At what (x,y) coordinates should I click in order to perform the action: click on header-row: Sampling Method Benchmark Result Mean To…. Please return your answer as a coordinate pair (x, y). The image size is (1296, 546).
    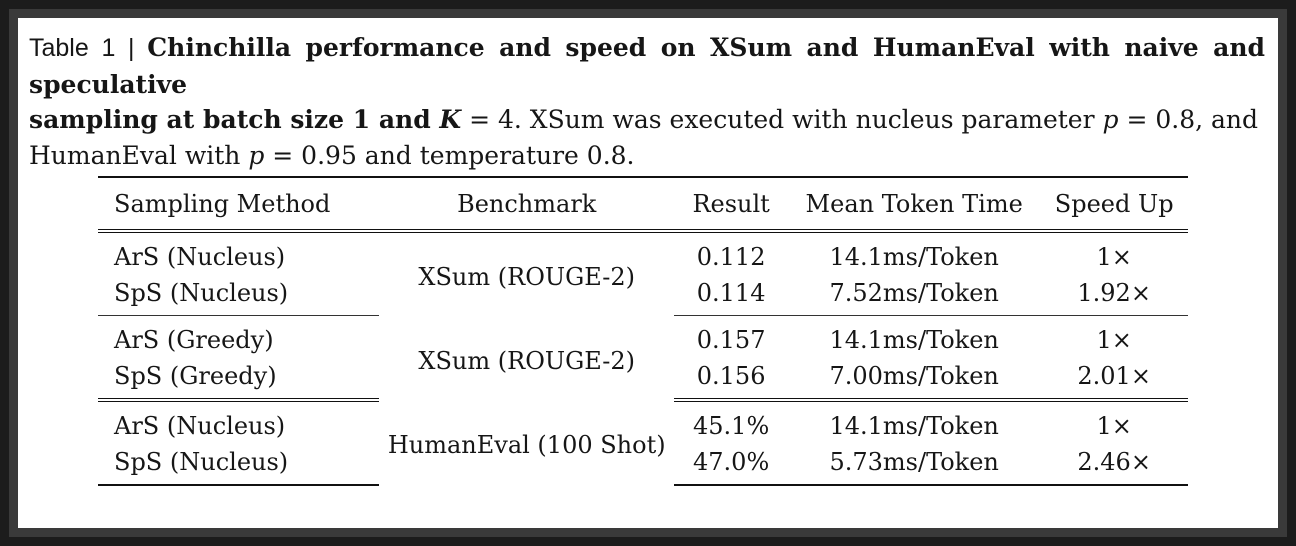
    Looking at the image, I should click on (643, 204).